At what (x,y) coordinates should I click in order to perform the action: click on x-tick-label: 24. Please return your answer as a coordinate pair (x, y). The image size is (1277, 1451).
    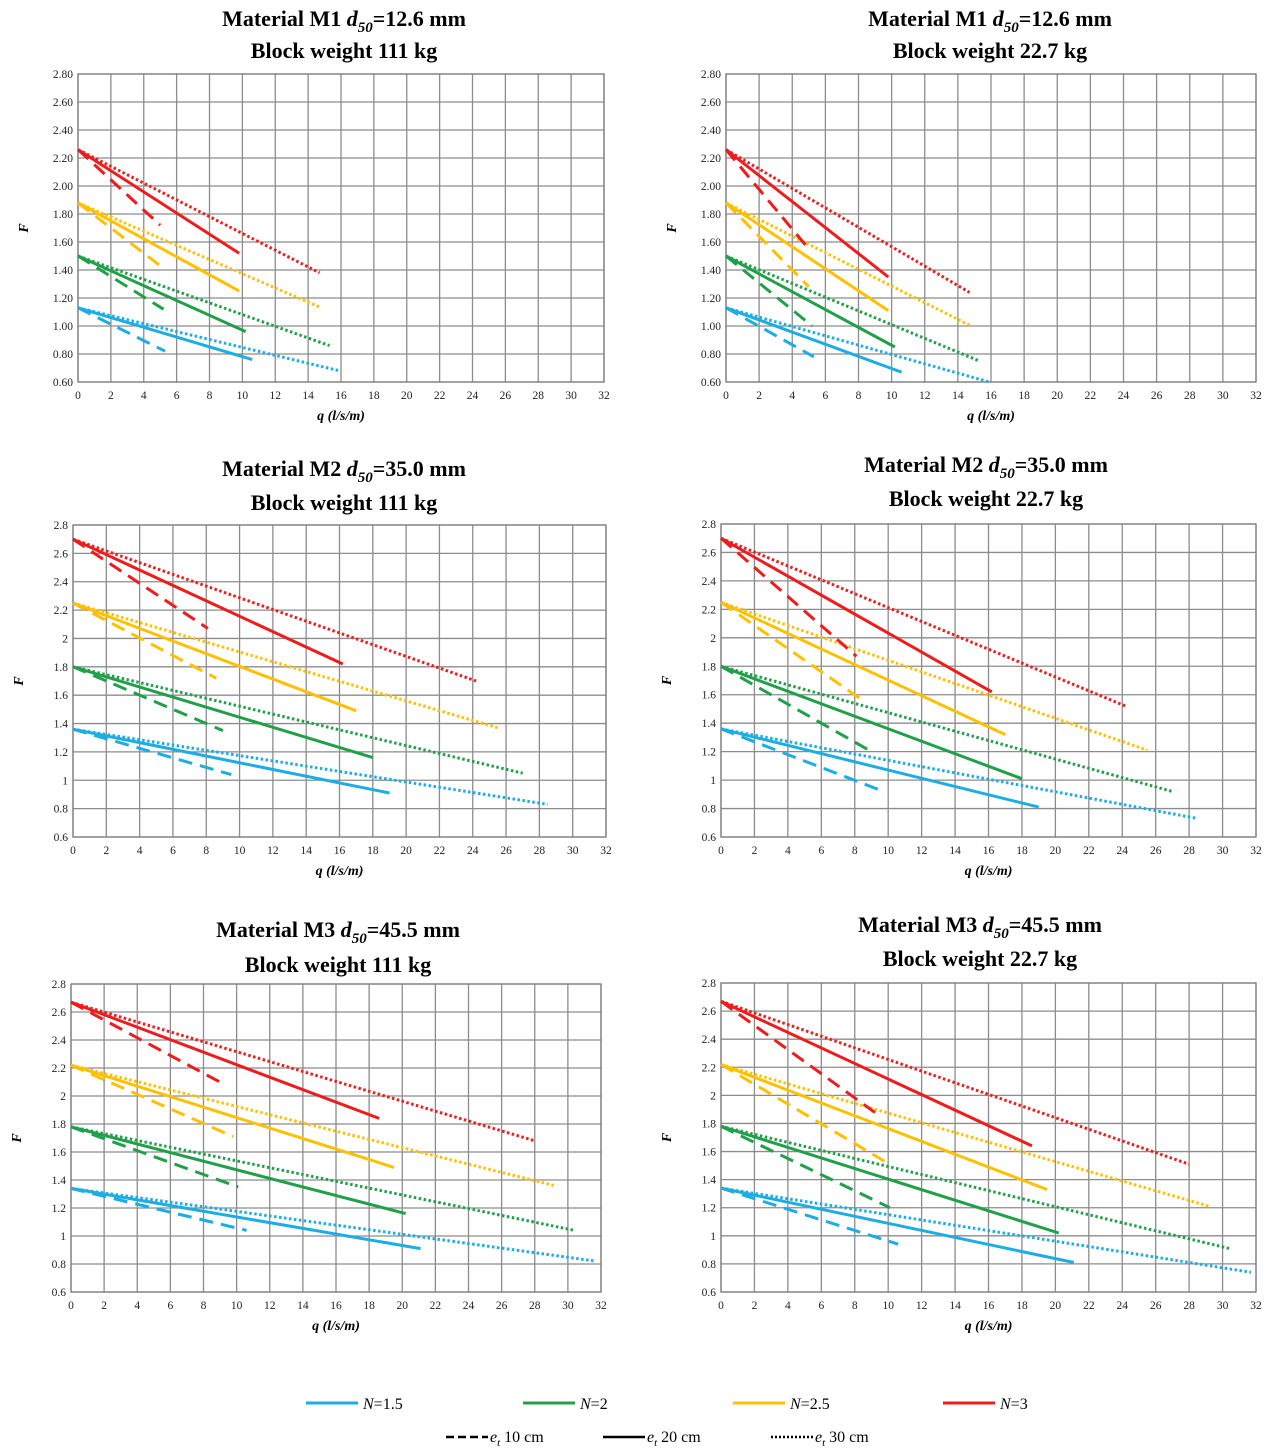
    Looking at the image, I should click on (469, 1306).